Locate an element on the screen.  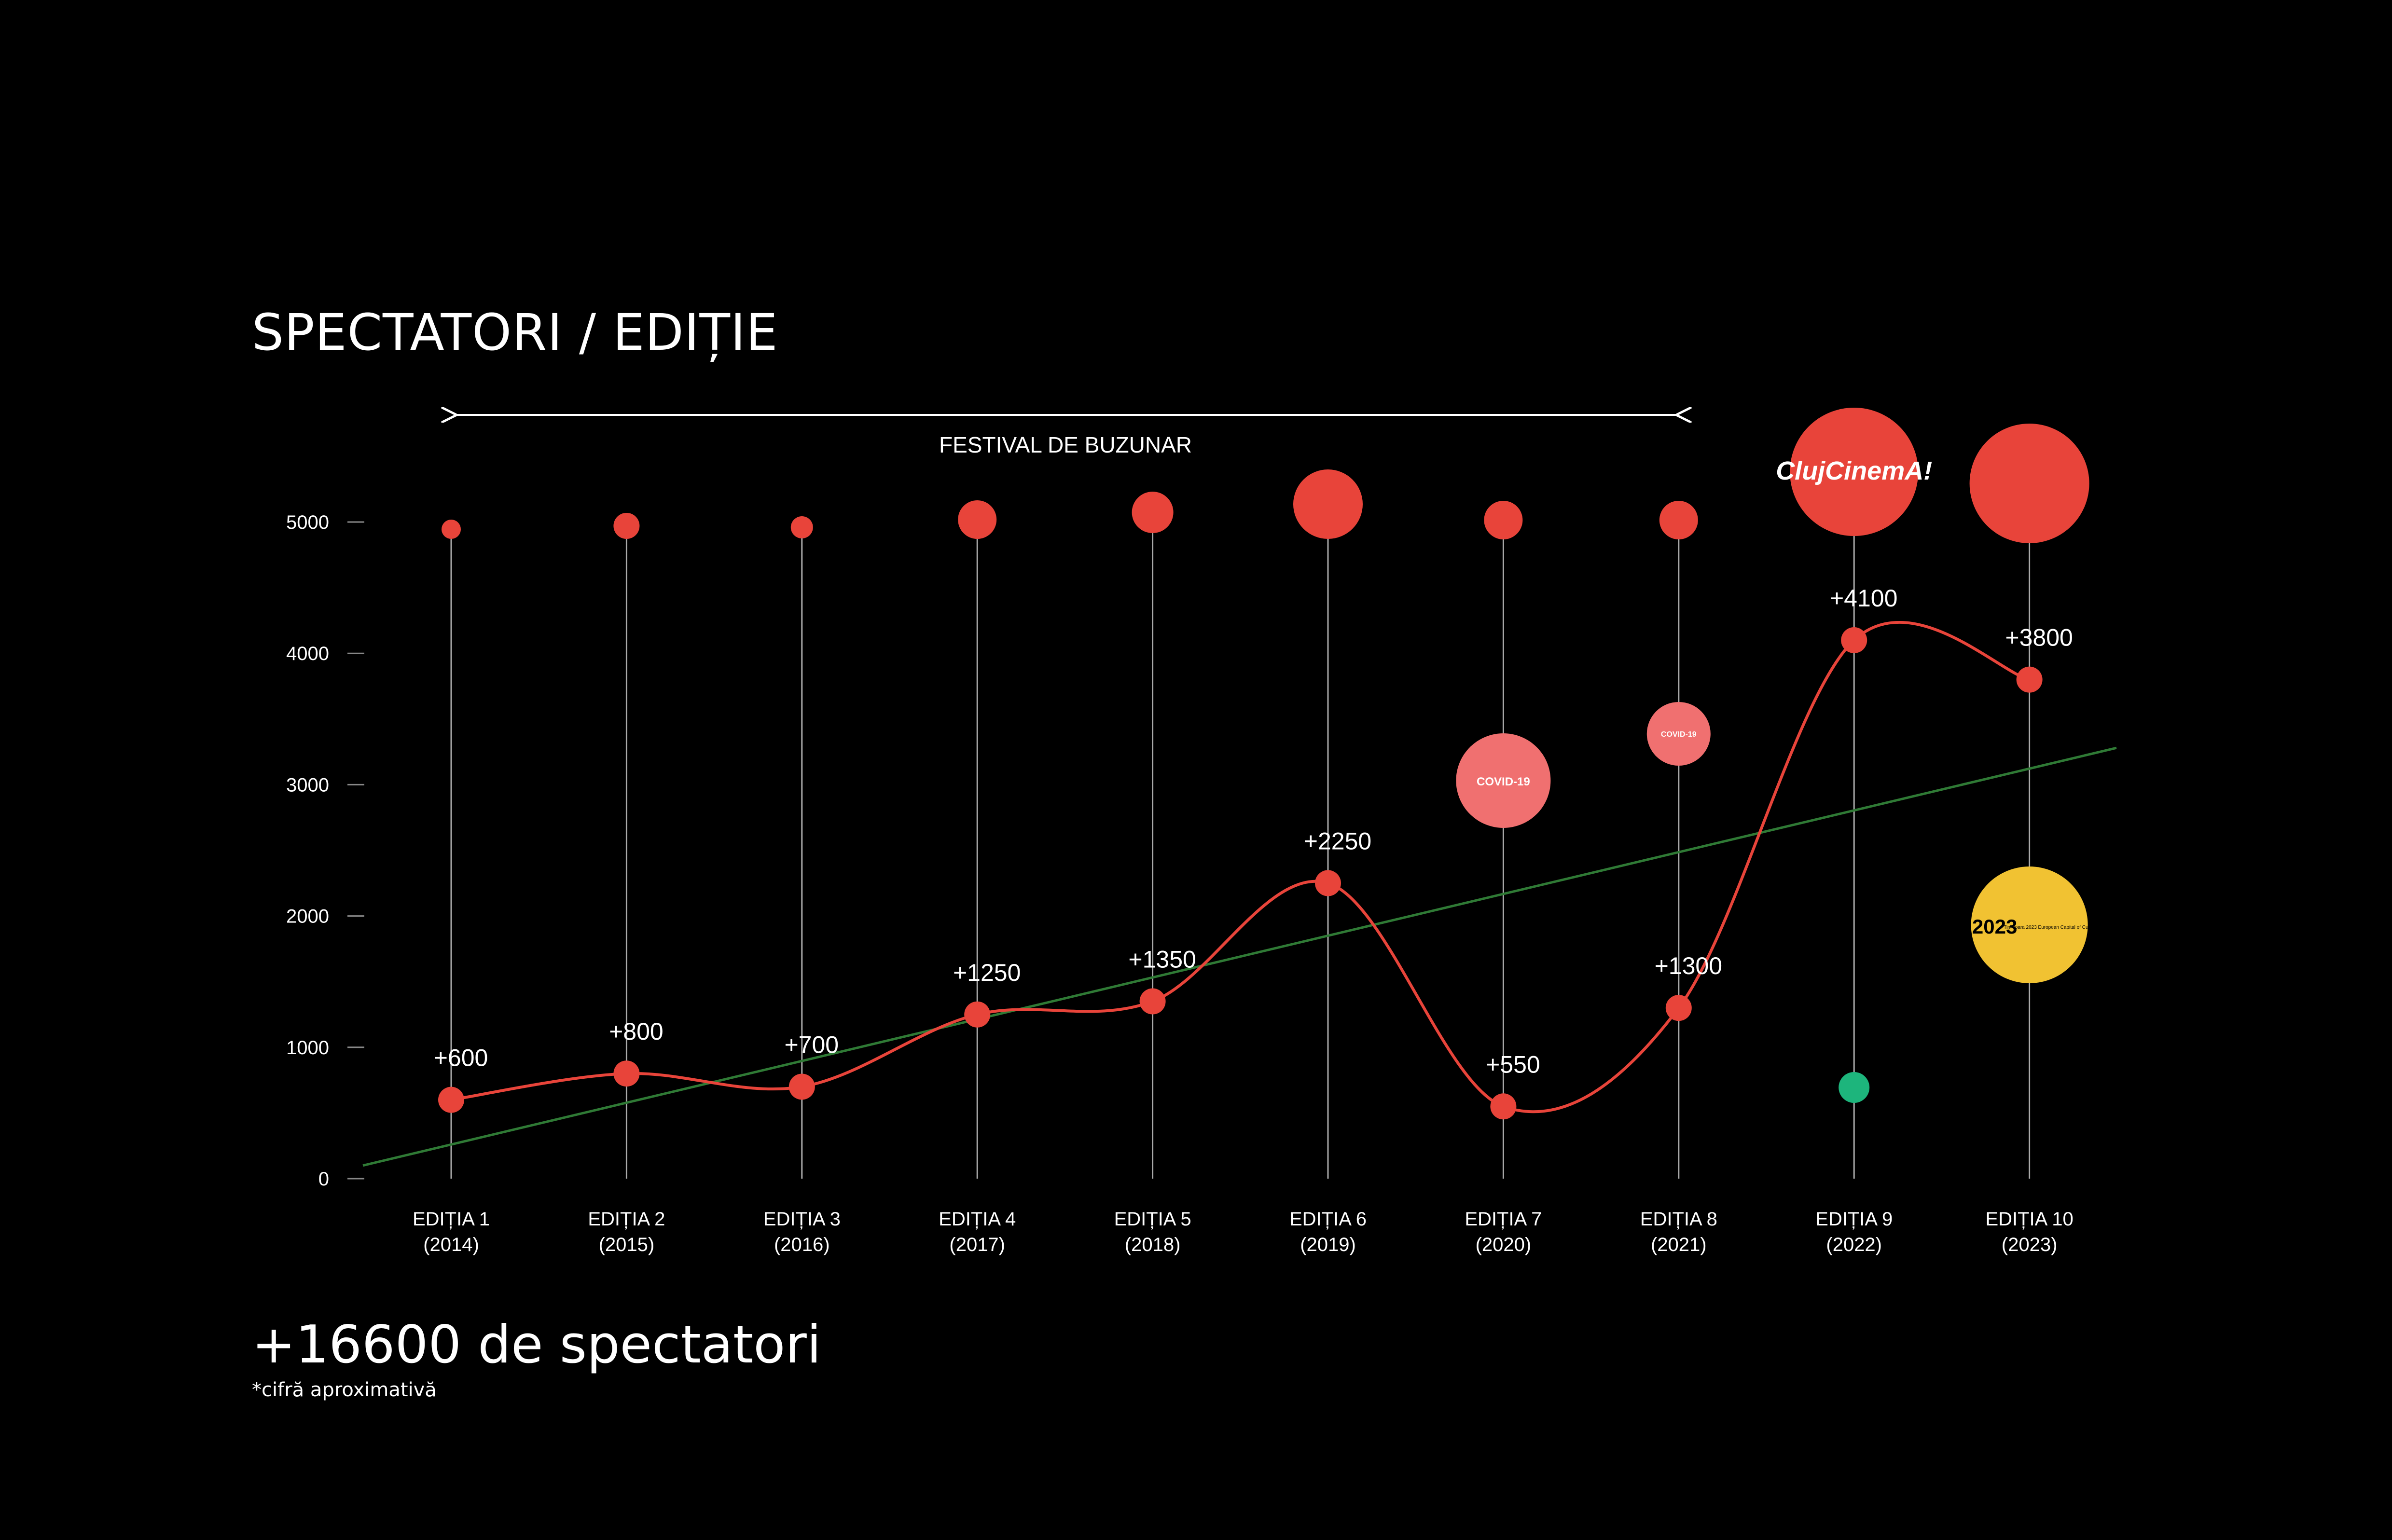
x-tick-year: (2021) is located at coordinates (1679, 1244).